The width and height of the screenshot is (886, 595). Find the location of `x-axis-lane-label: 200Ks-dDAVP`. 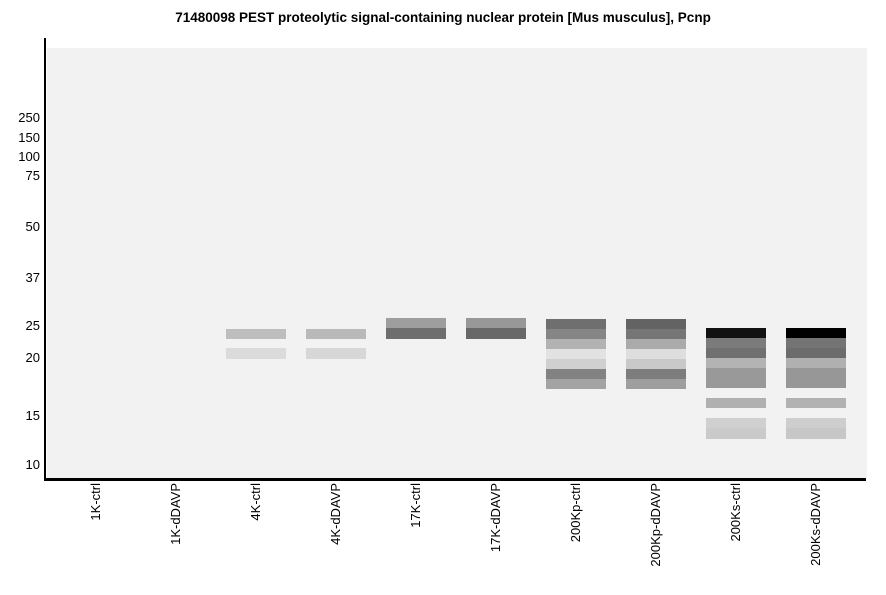

x-axis-lane-label: 200Ks-dDAVP is located at coordinates (815, 524).